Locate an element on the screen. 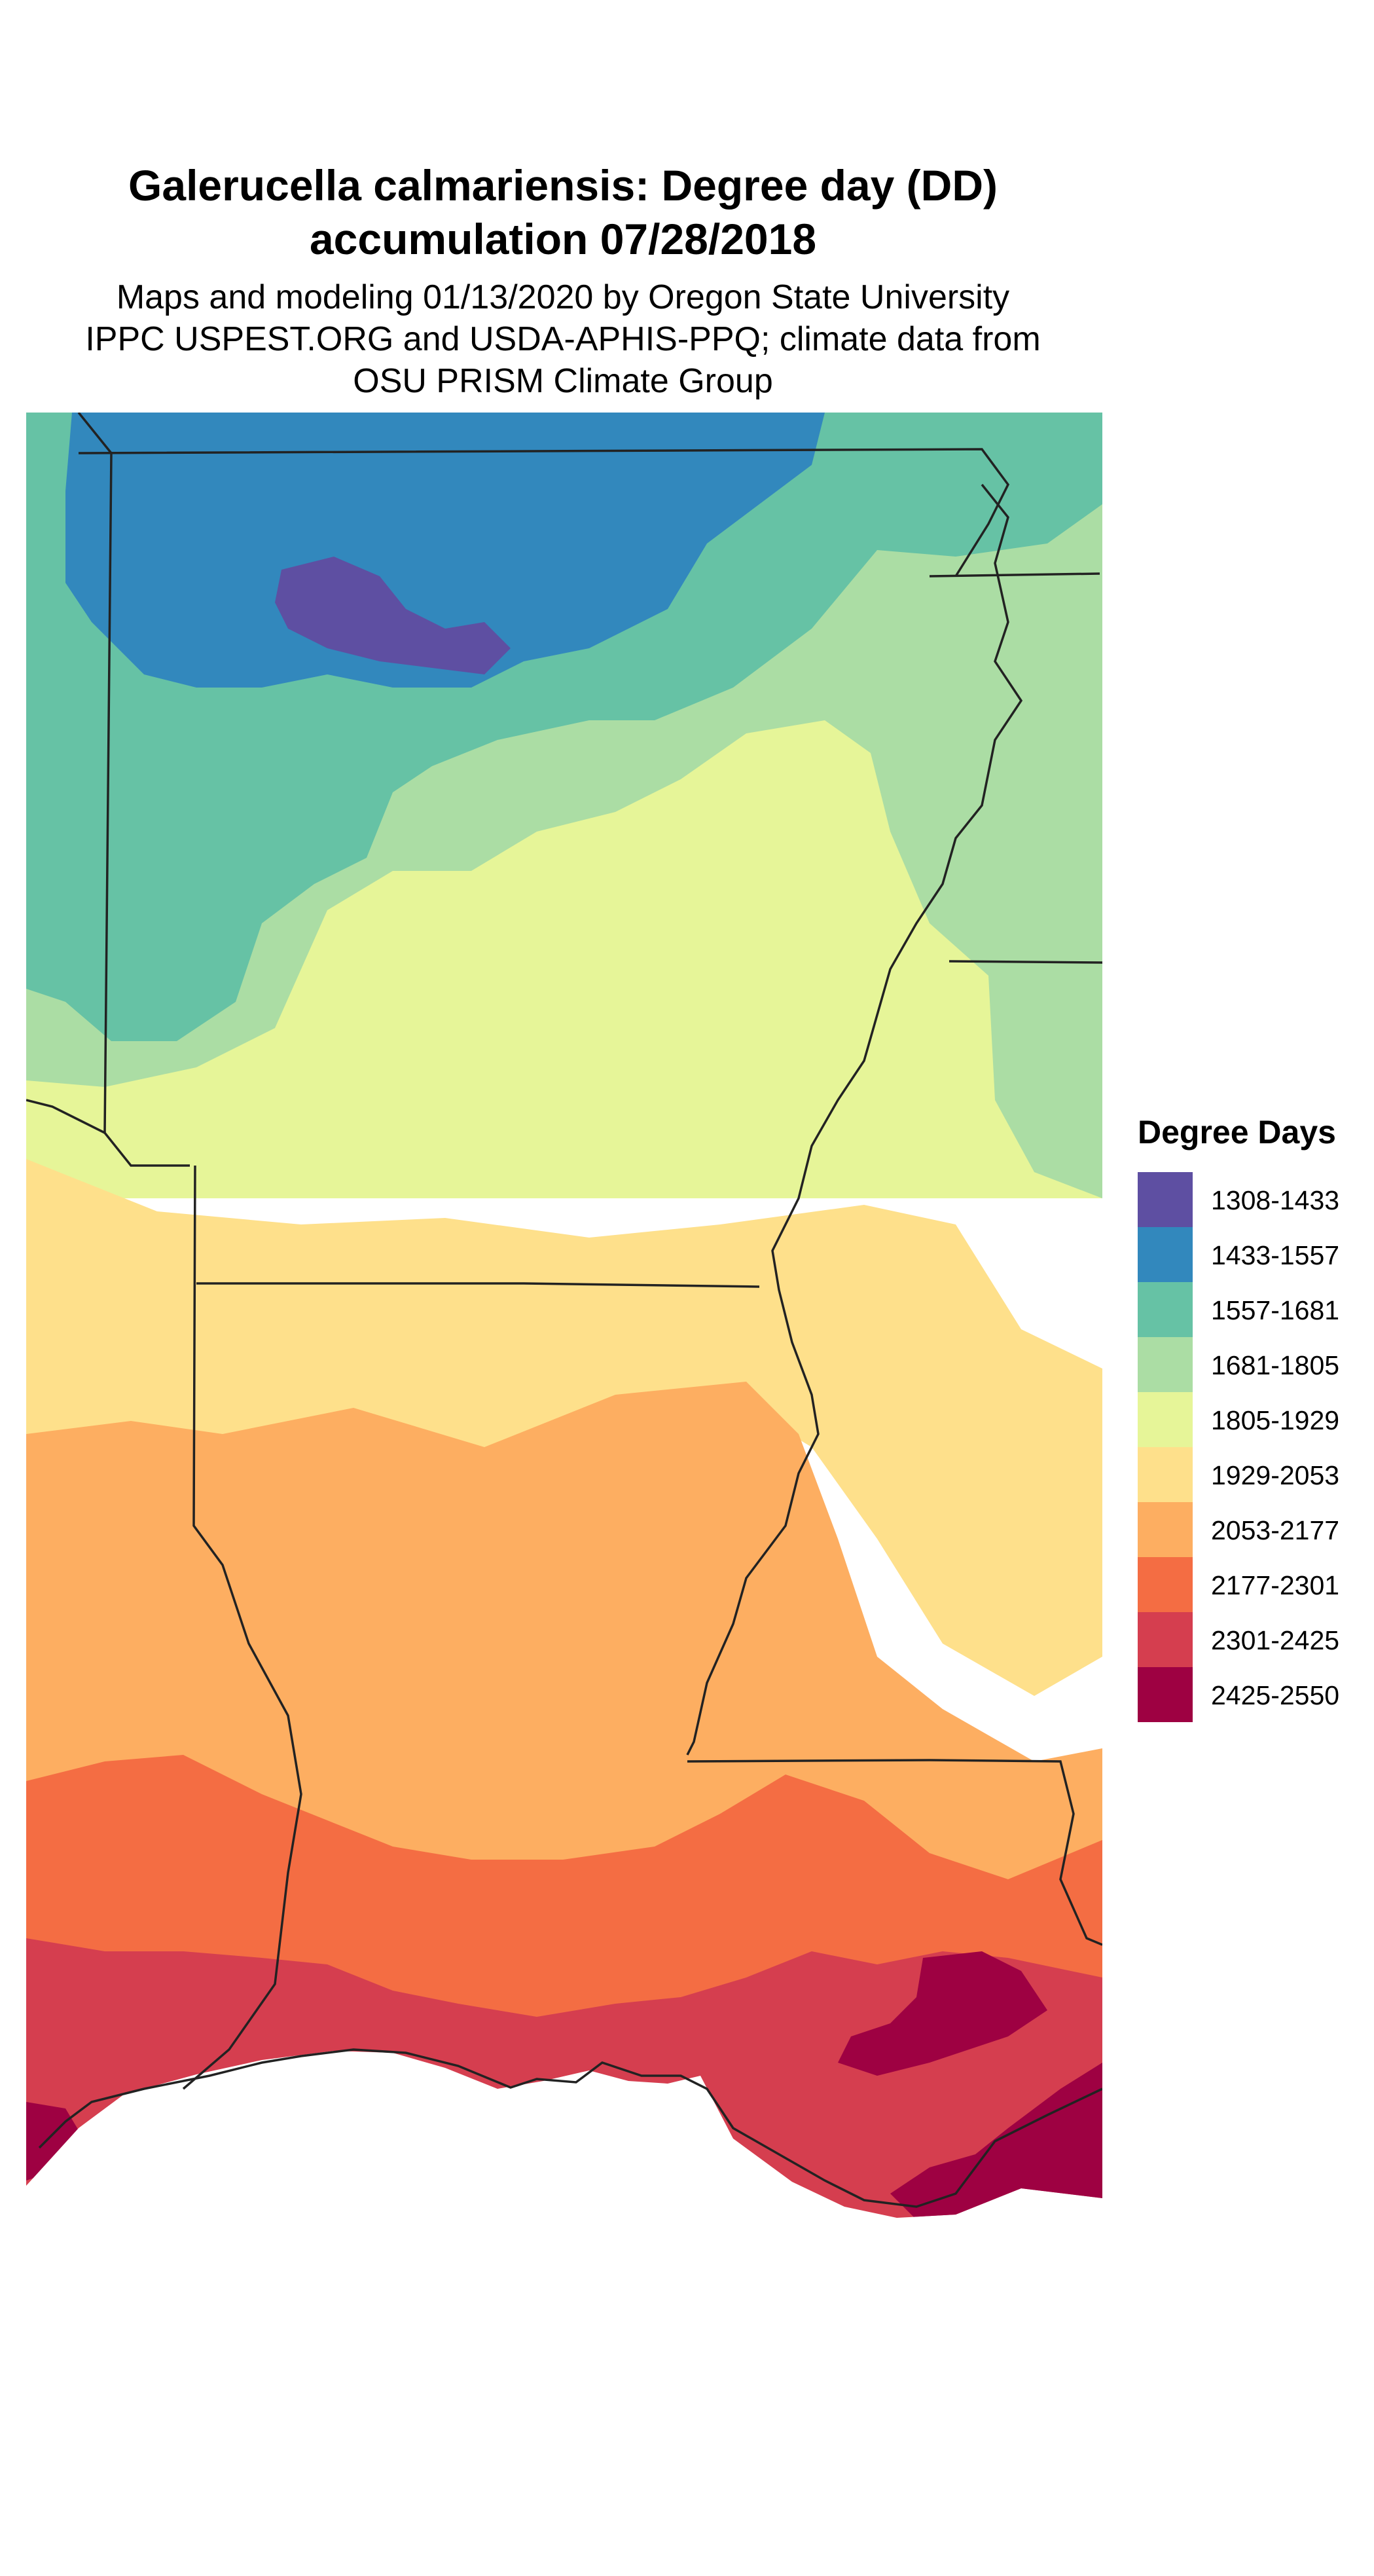  legend-label: 1681-1805 is located at coordinates (1275, 1365).